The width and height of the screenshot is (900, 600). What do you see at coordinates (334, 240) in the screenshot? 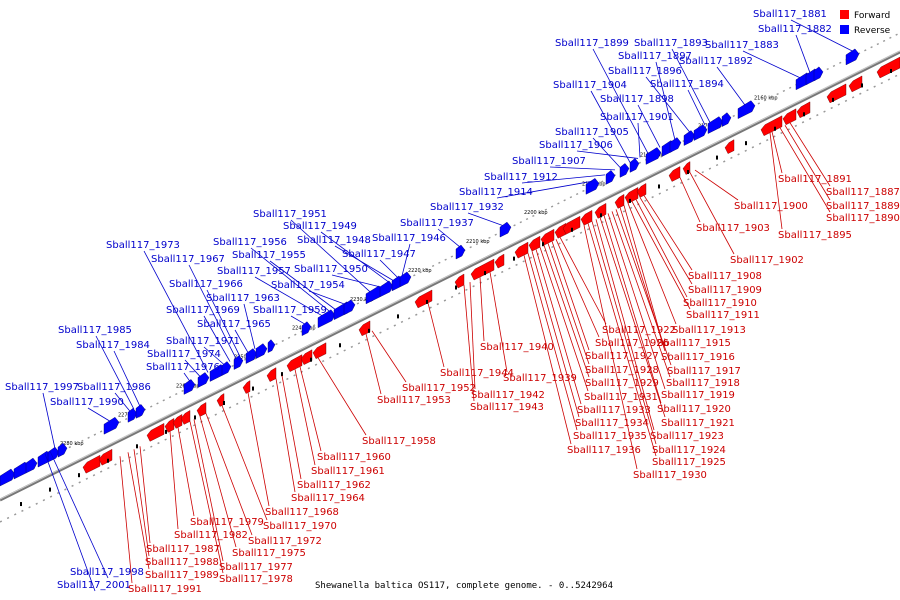
I see `reverse-gene-label: Sball117_1948` at bounding box center [334, 240].